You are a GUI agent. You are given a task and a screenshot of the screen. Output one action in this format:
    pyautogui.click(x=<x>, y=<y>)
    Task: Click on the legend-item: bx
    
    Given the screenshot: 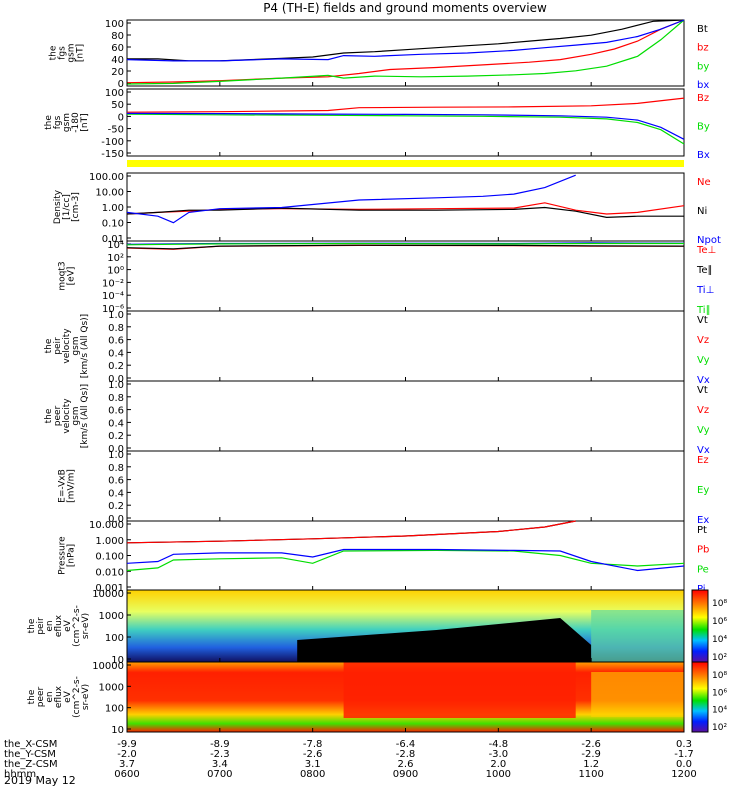 What is the action you would take?
    pyautogui.click(x=703, y=85)
    